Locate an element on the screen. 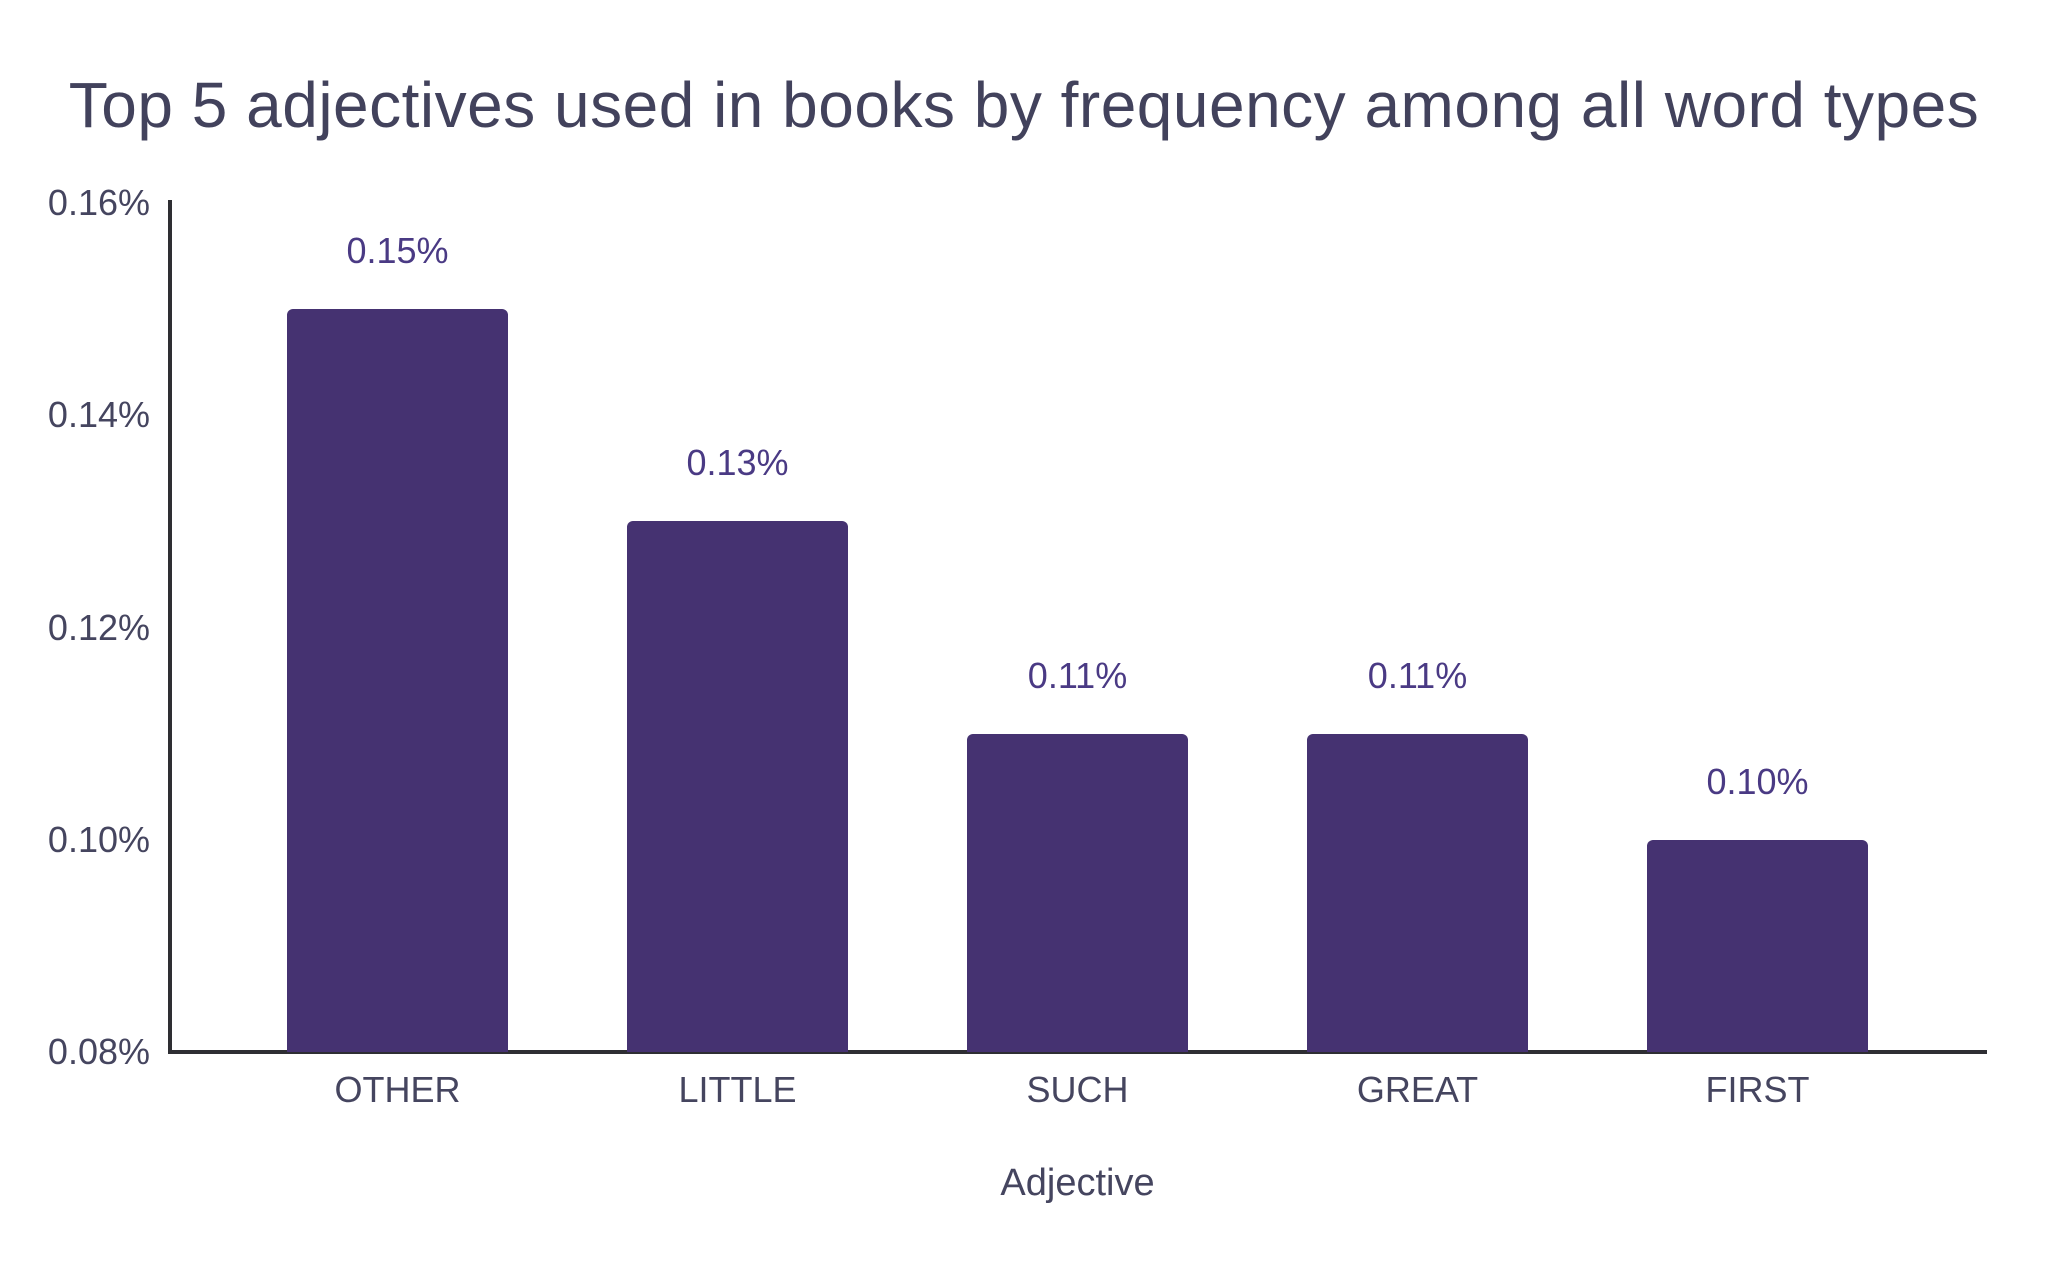 The width and height of the screenshot is (2048, 1268). y-tick-label: 0.16% is located at coordinates (98, 202).